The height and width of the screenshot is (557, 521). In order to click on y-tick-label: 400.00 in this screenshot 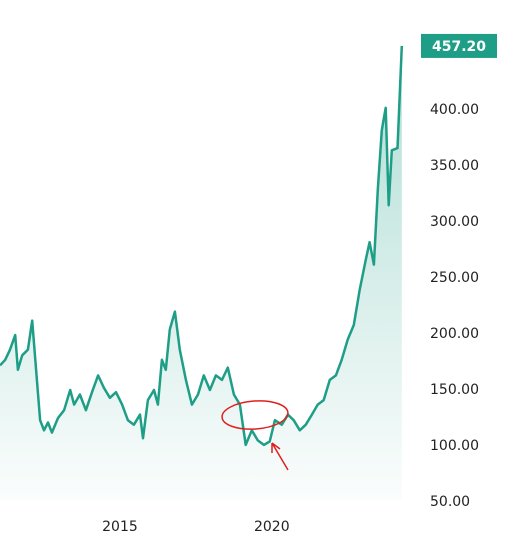, I will do `click(454, 110)`.